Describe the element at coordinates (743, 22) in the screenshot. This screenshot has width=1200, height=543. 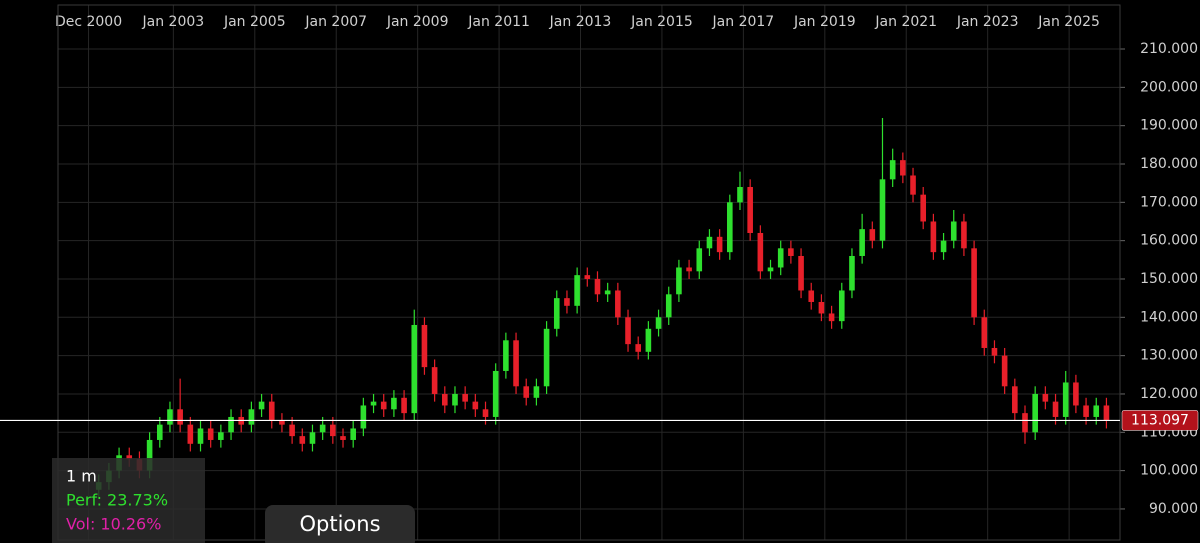
I see `x-tick-label: Jan 2017` at that location.